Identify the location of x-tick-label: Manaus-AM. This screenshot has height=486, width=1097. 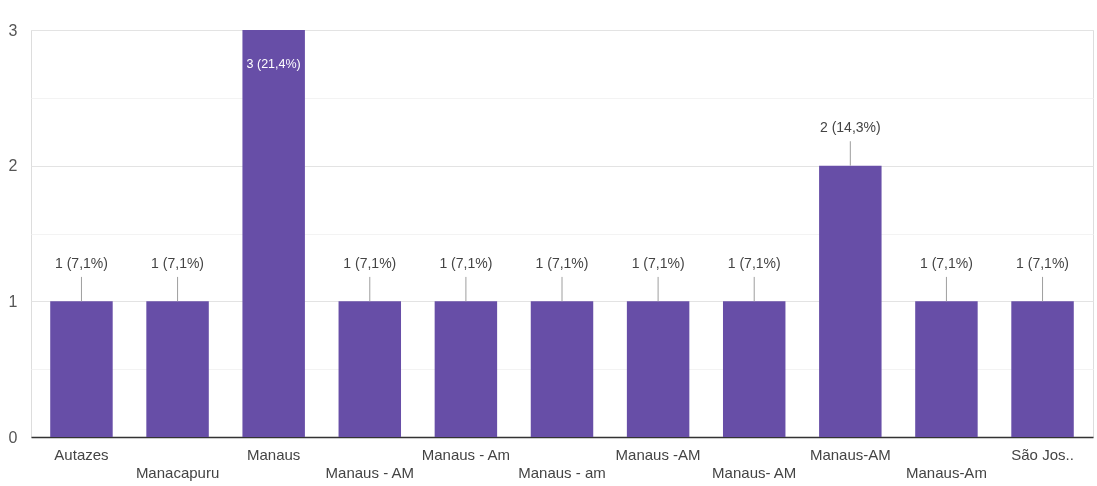
(850, 454).